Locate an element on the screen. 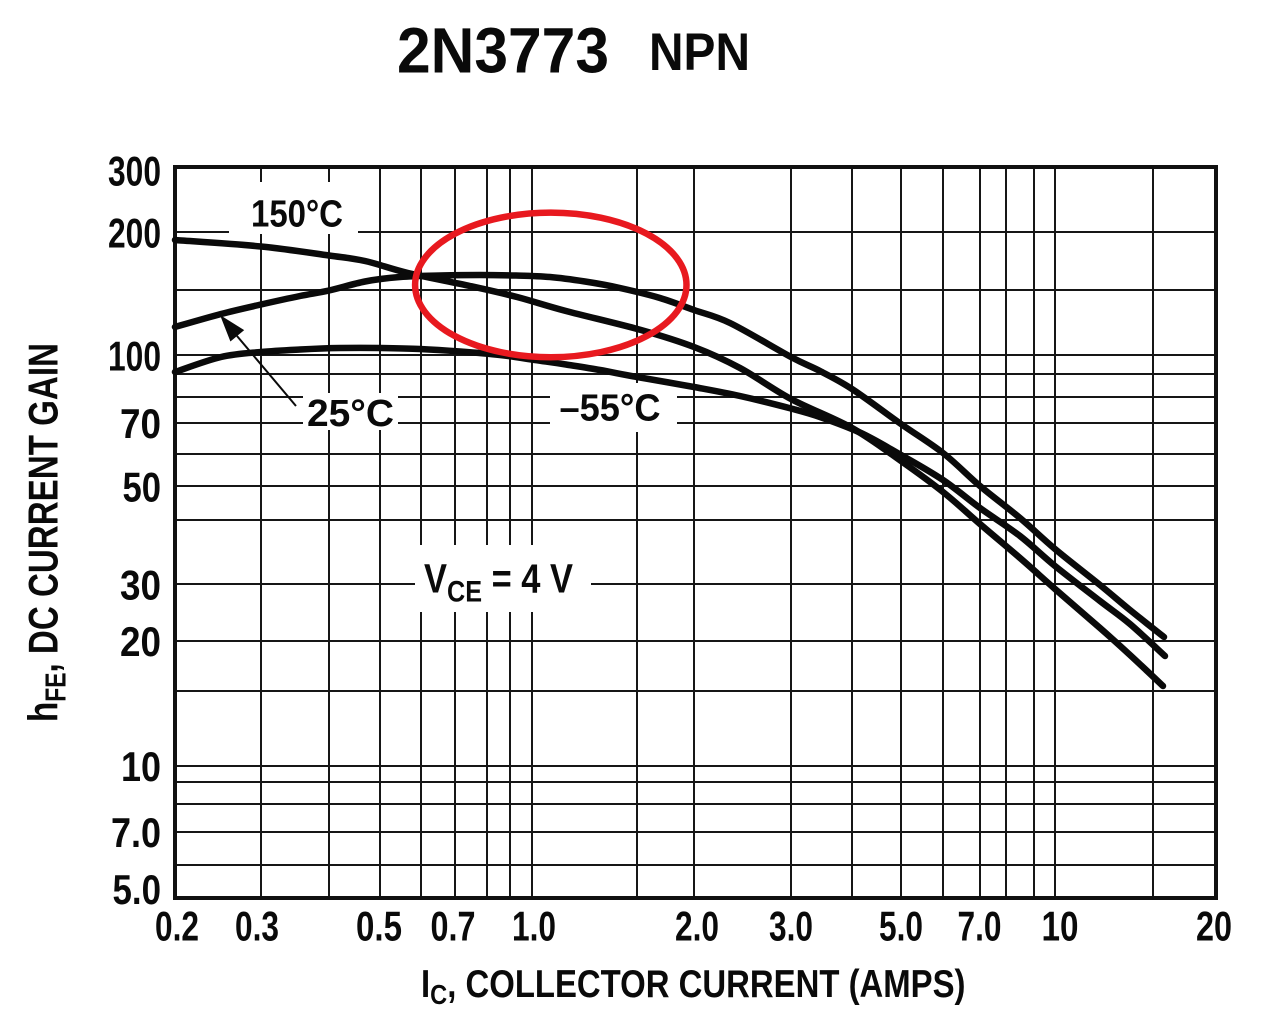 Image resolution: width=1273 pixels, height=1024 pixels. svg-text: 30 is located at coordinates (140, 585).